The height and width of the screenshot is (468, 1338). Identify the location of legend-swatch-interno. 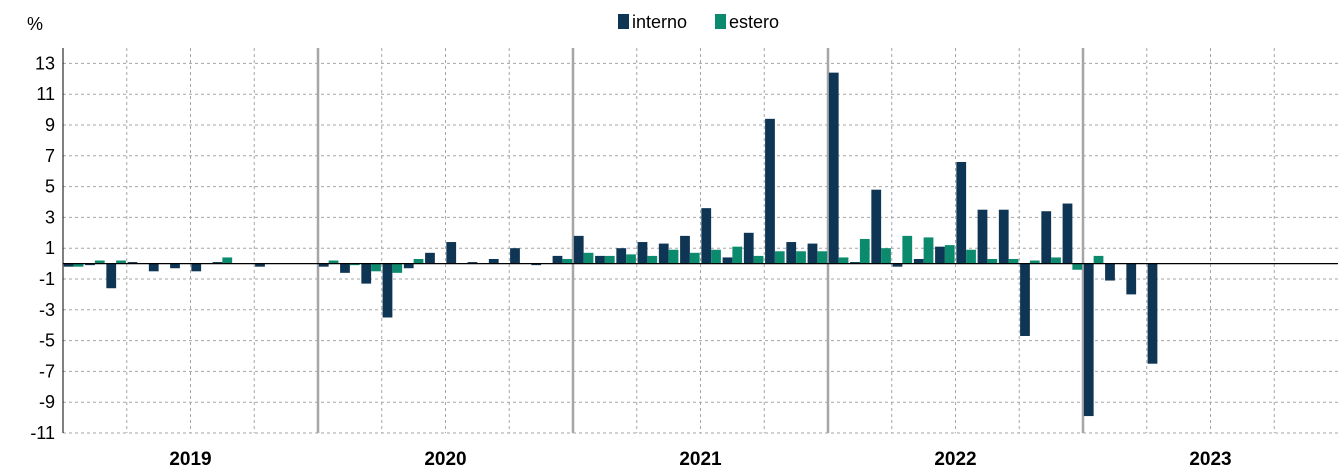
(623, 21).